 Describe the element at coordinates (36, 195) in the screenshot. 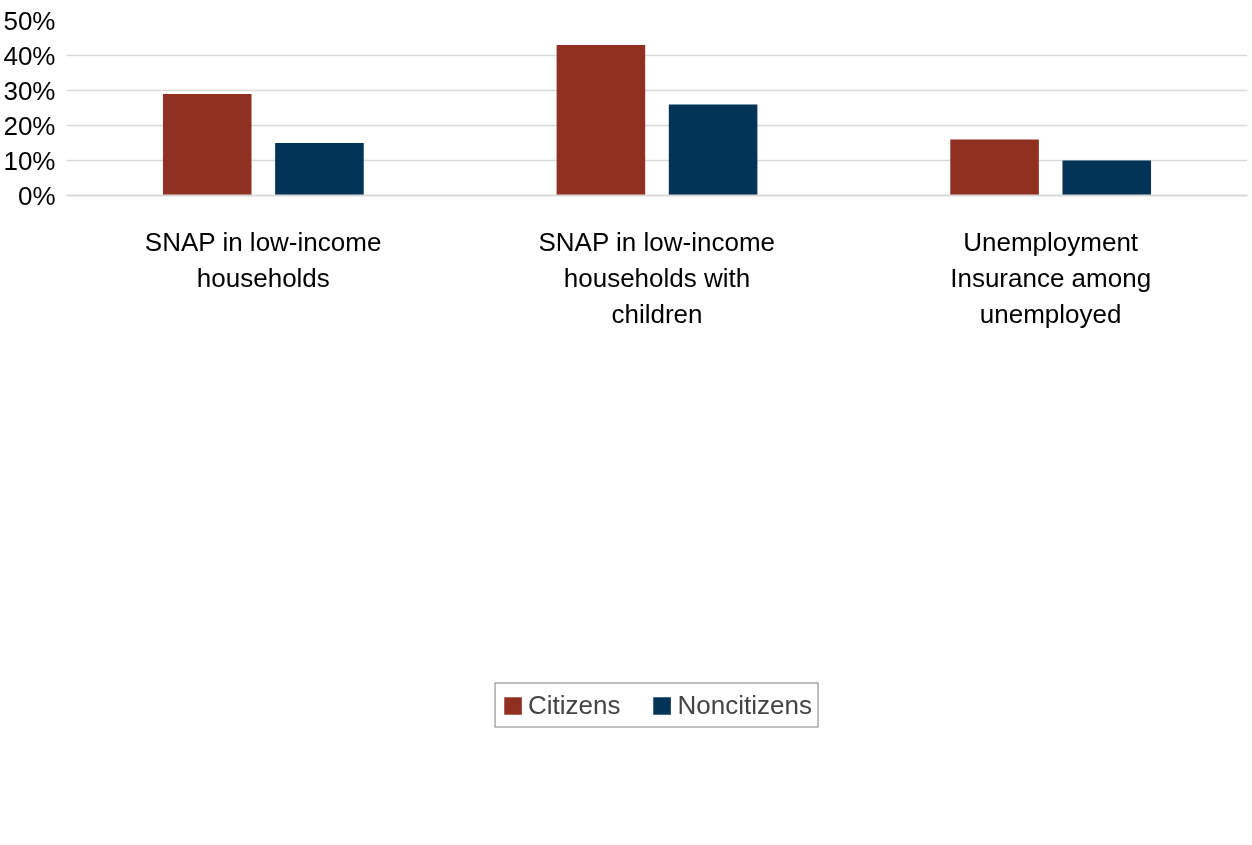

I see `y-tick-label: 0%` at that location.